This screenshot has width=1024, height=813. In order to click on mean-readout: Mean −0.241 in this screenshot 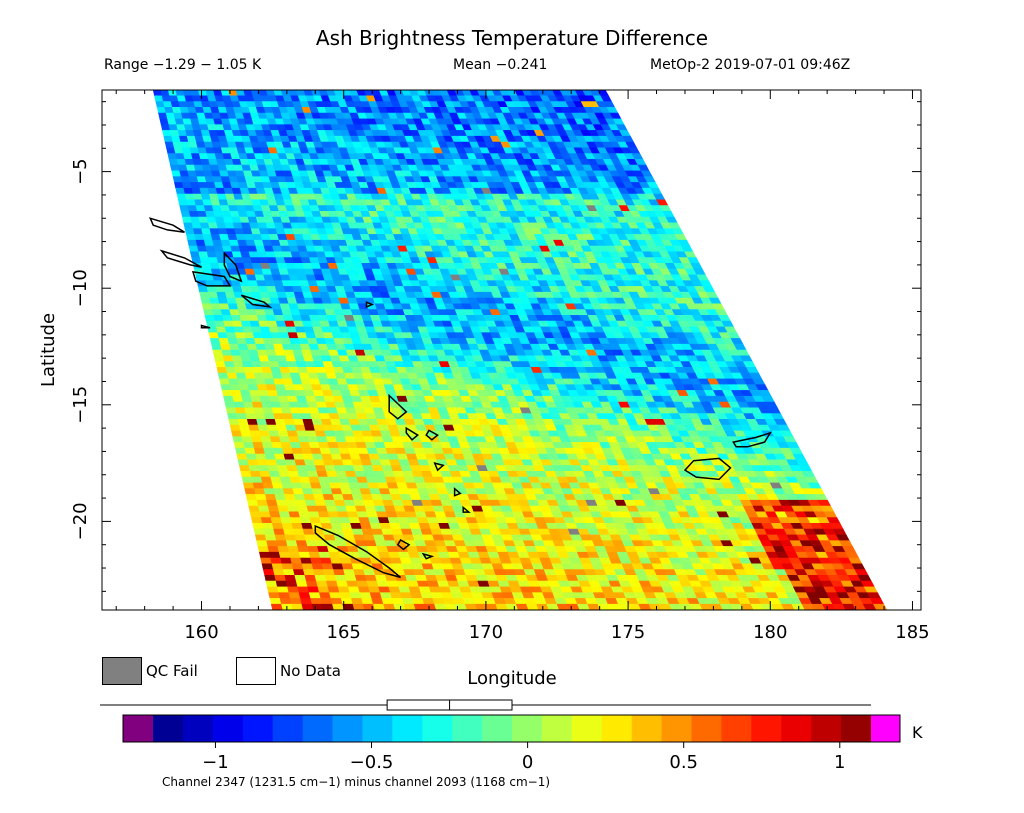, I will do `click(500, 65)`.